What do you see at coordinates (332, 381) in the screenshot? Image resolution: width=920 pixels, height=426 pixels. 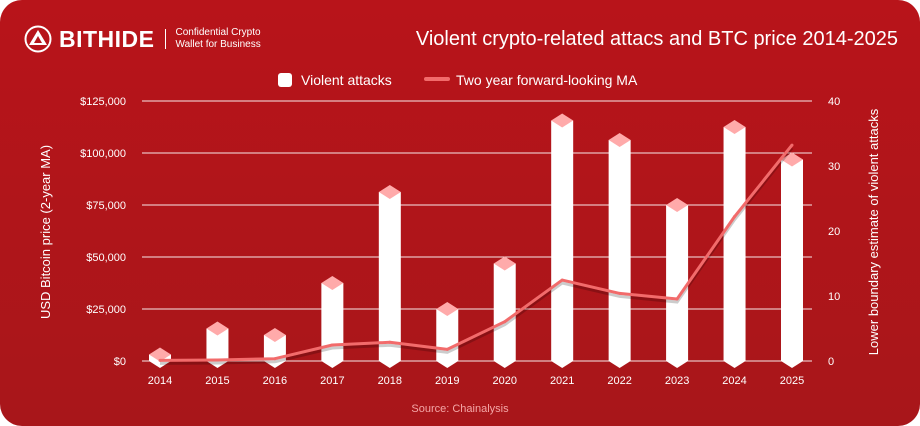 I see `x-tick-label: 2017` at bounding box center [332, 381].